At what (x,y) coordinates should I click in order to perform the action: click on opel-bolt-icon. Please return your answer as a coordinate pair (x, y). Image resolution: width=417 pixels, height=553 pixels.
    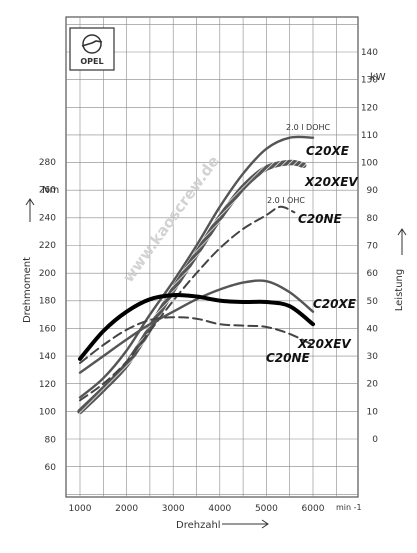
    Looking at the image, I should click on (92, 43).